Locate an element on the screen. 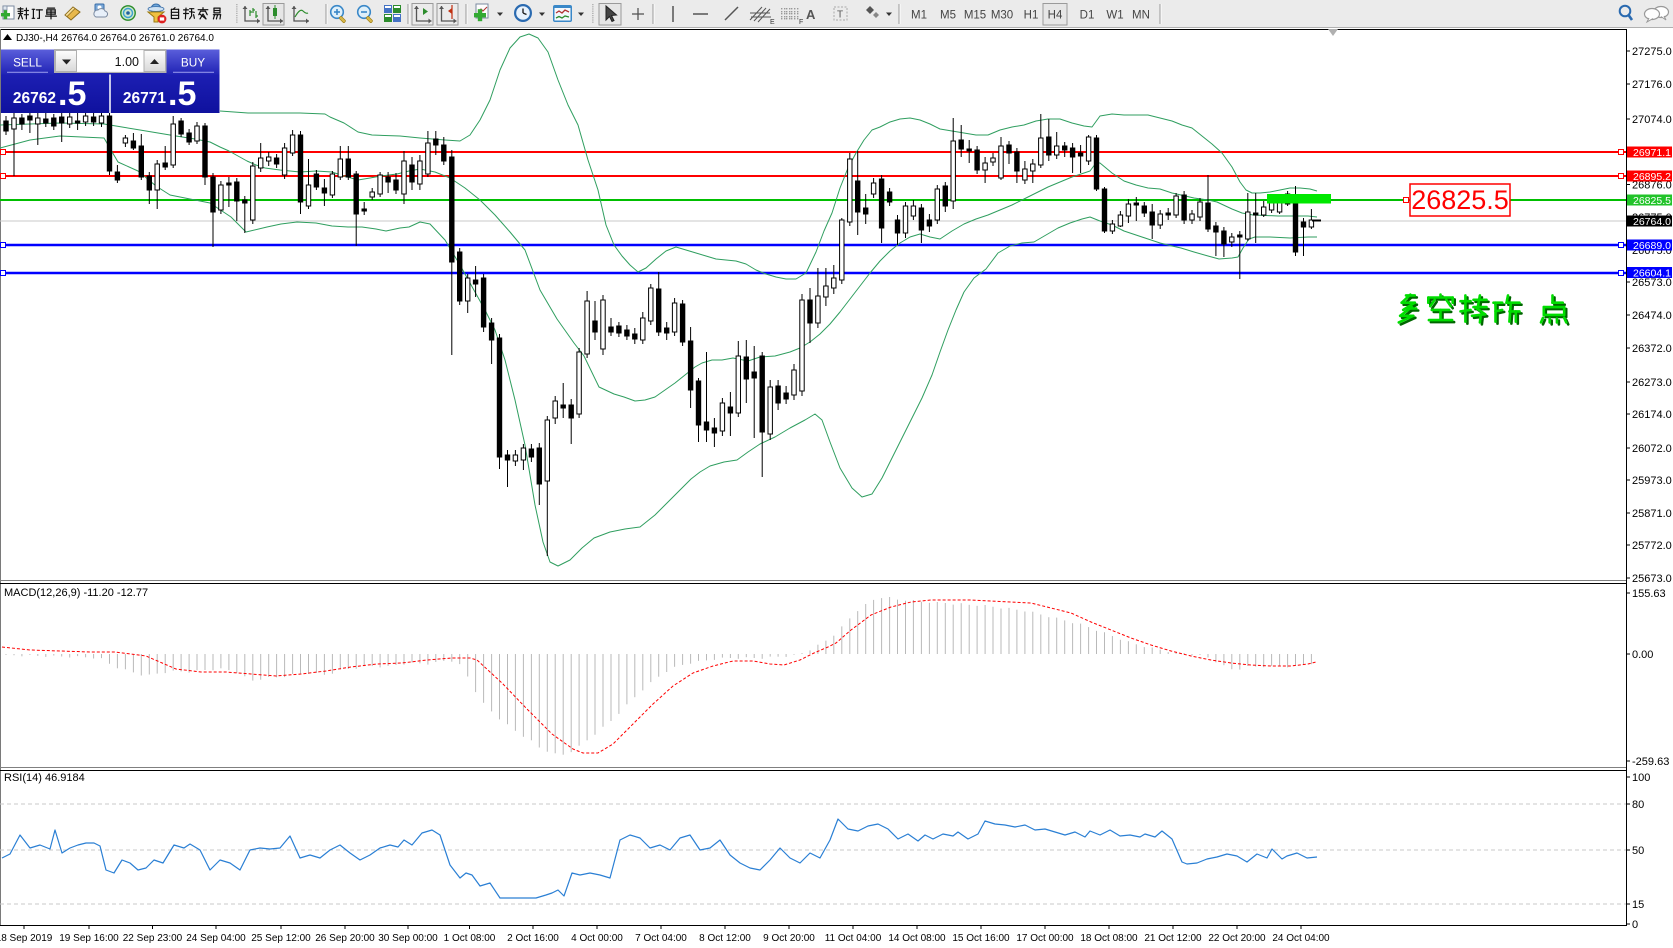 Image resolution: width=1673 pixels, height=948 pixels. svg-text: M1 is located at coordinates (919, 16).